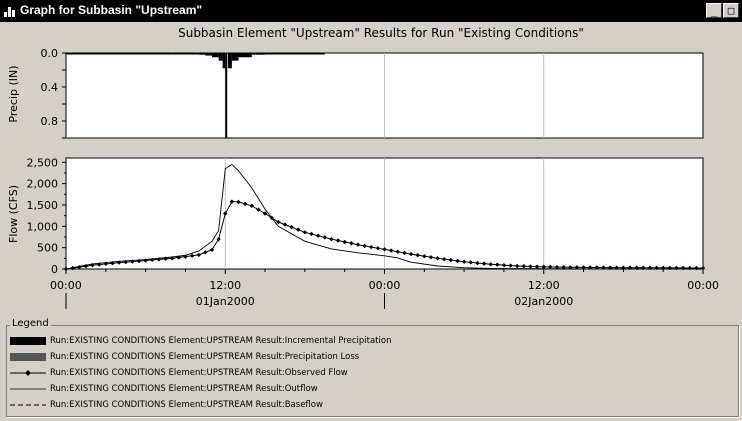 The height and width of the screenshot is (421, 742). What do you see at coordinates (195, 95) in the screenshot?
I see `precip-series` at bounding box center [195, 95].